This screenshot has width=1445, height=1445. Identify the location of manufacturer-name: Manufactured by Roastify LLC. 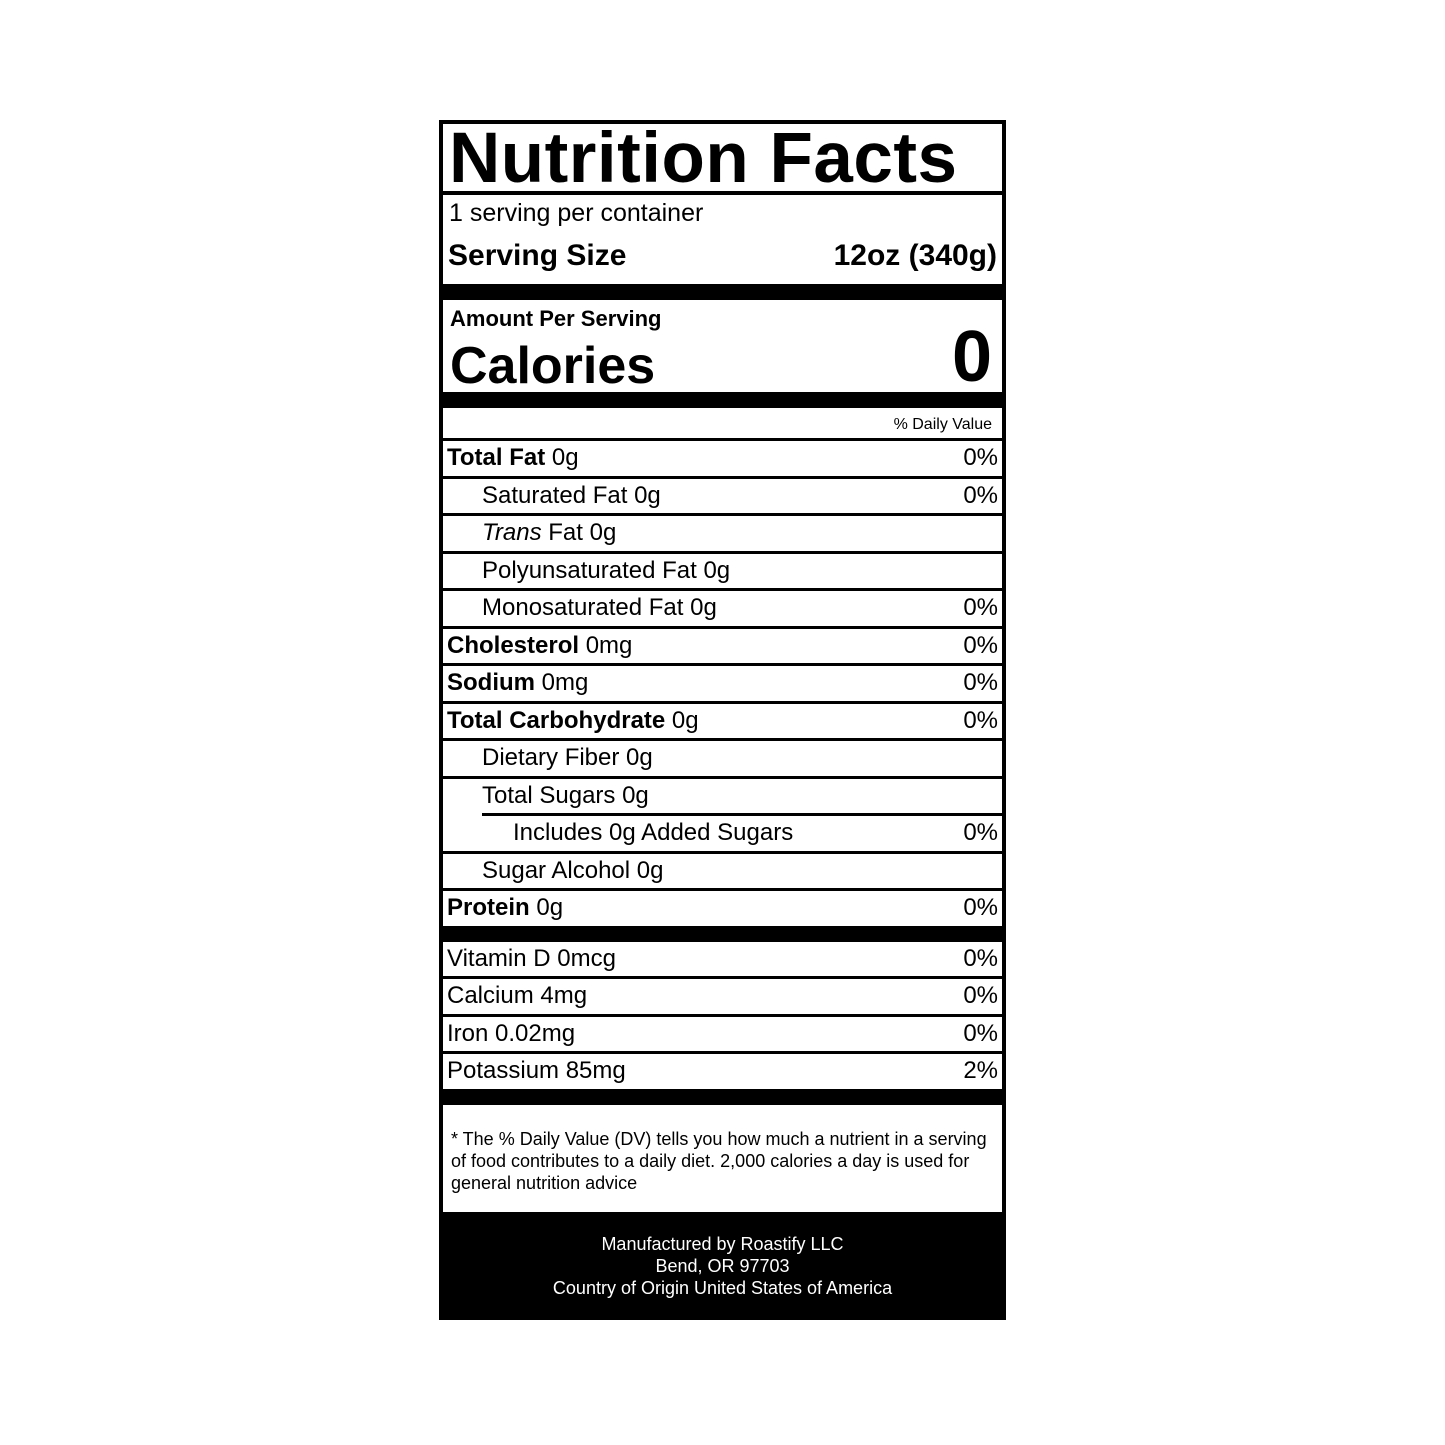
(722, 1243).